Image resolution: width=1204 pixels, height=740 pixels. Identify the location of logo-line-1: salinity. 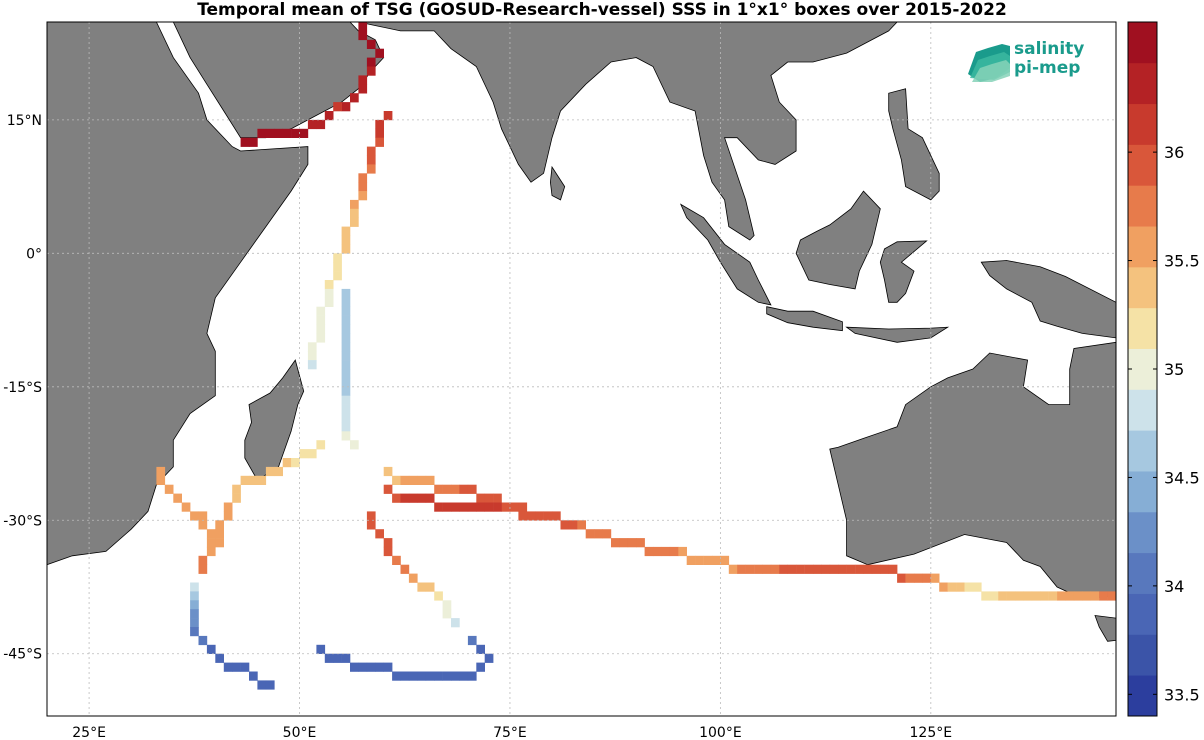
(1049, 49).